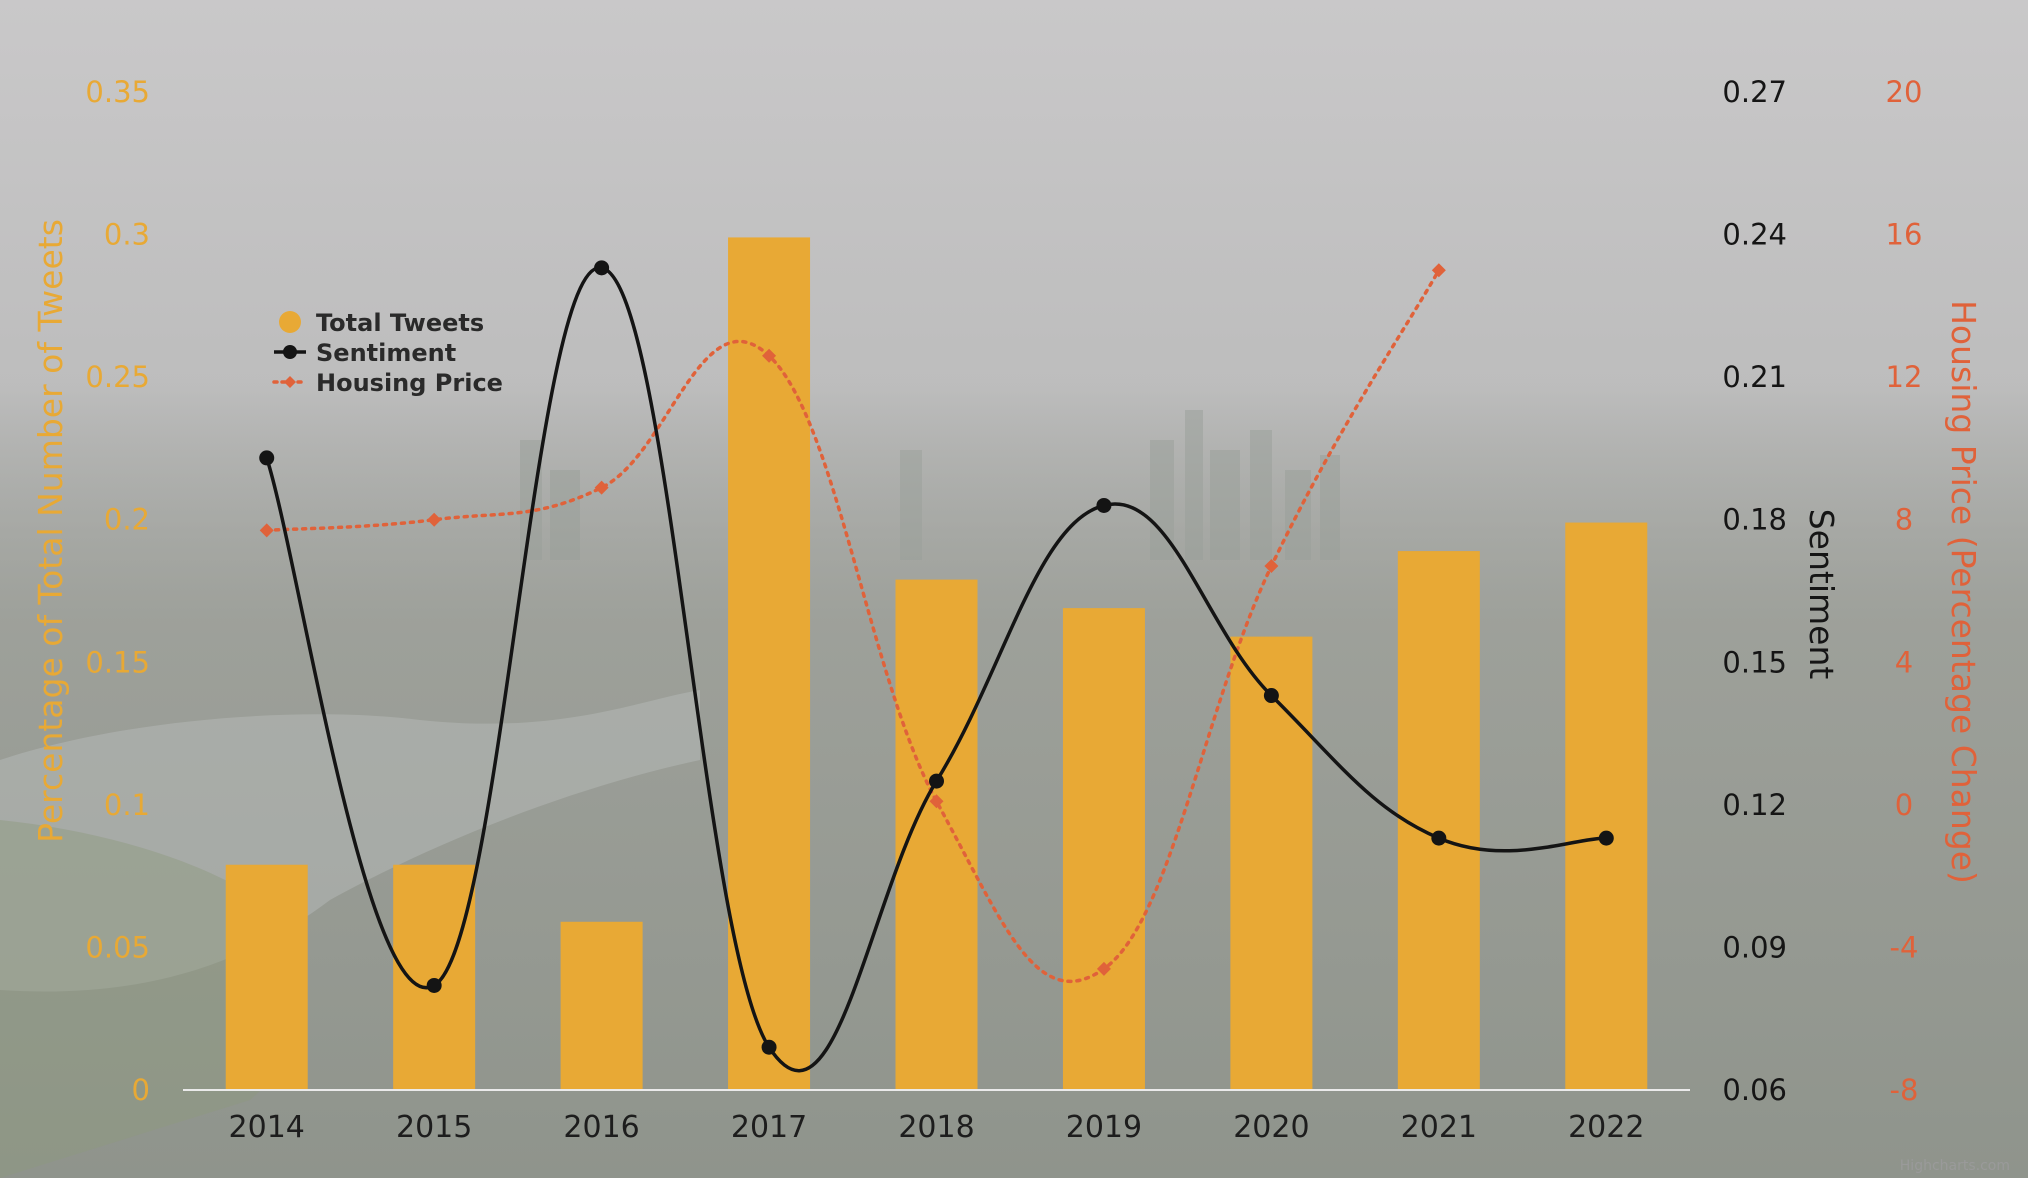 This screenshot has width=2028, height=1178. What do you see at coordinates (290, 382) in the screenshot?
I see `legend-symbol-housing-marker` at bounding box center [290, 382].